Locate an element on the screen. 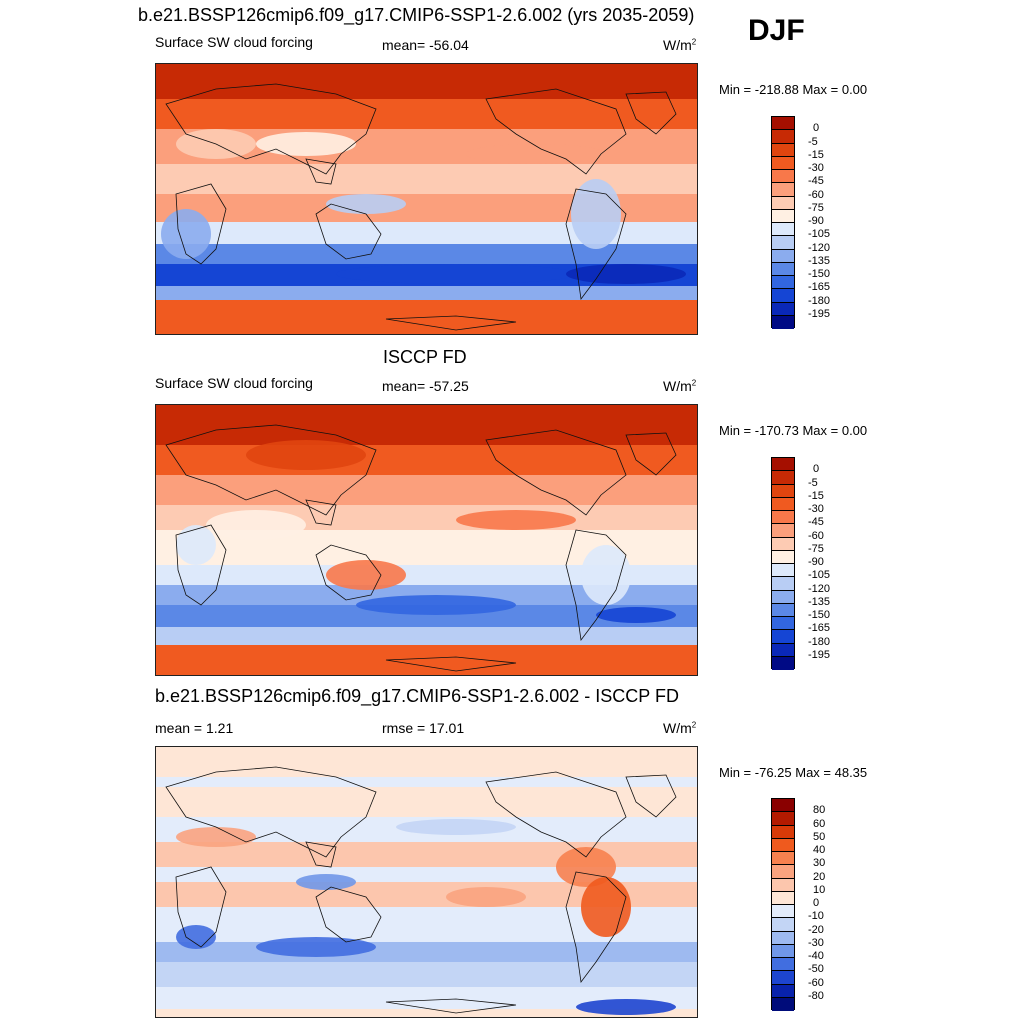  season-label: DJF is located at coordinates (776, 30).